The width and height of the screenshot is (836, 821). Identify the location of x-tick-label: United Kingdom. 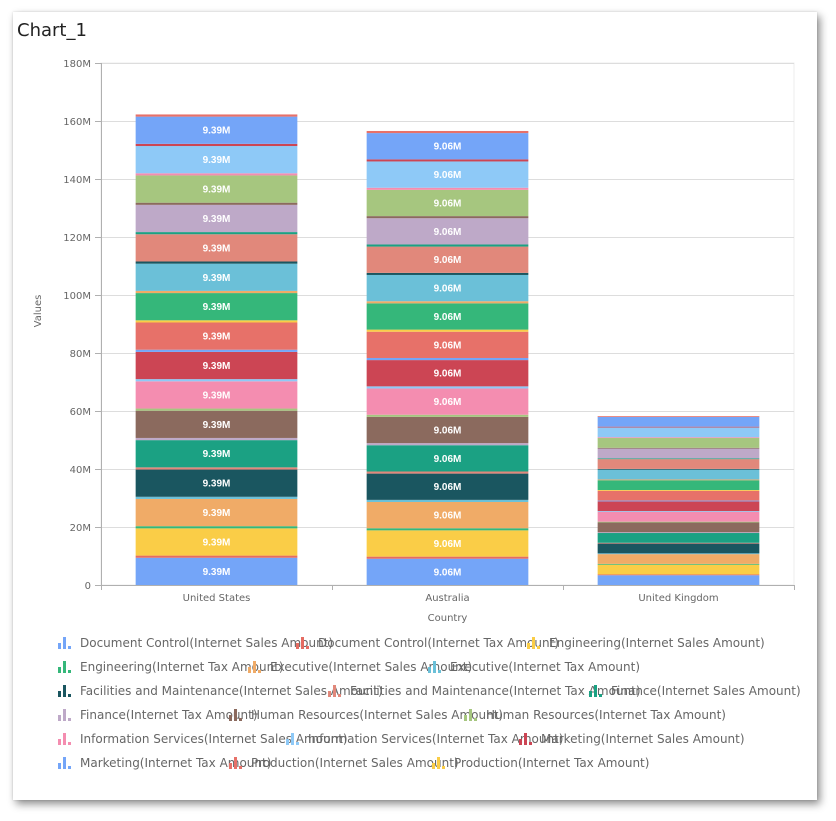
(678, 598).